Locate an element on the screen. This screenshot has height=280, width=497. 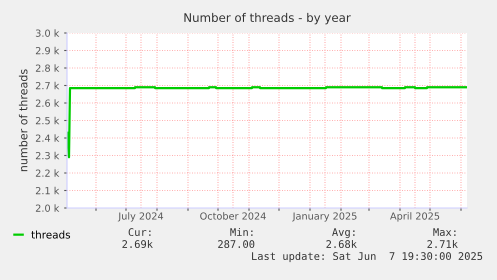
text: 2.69k is located at coordinates (137, 244).